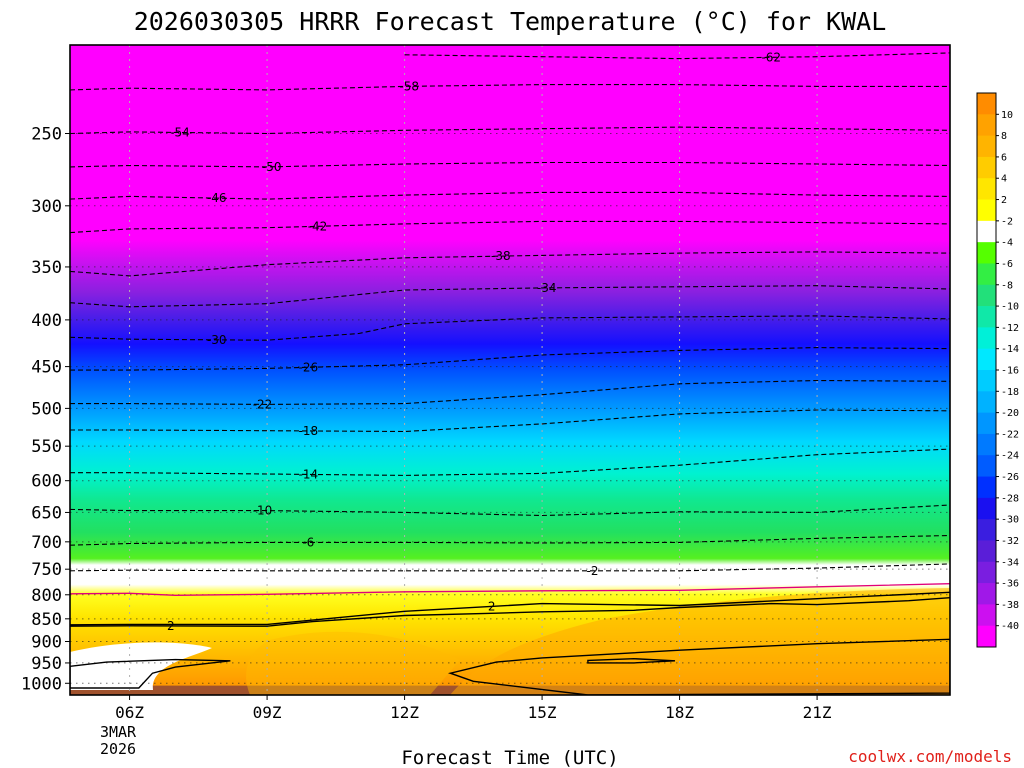  Describe the element at coordinates (46, 664) in the screenshot. I see `y-tick-label: 950` at that location.